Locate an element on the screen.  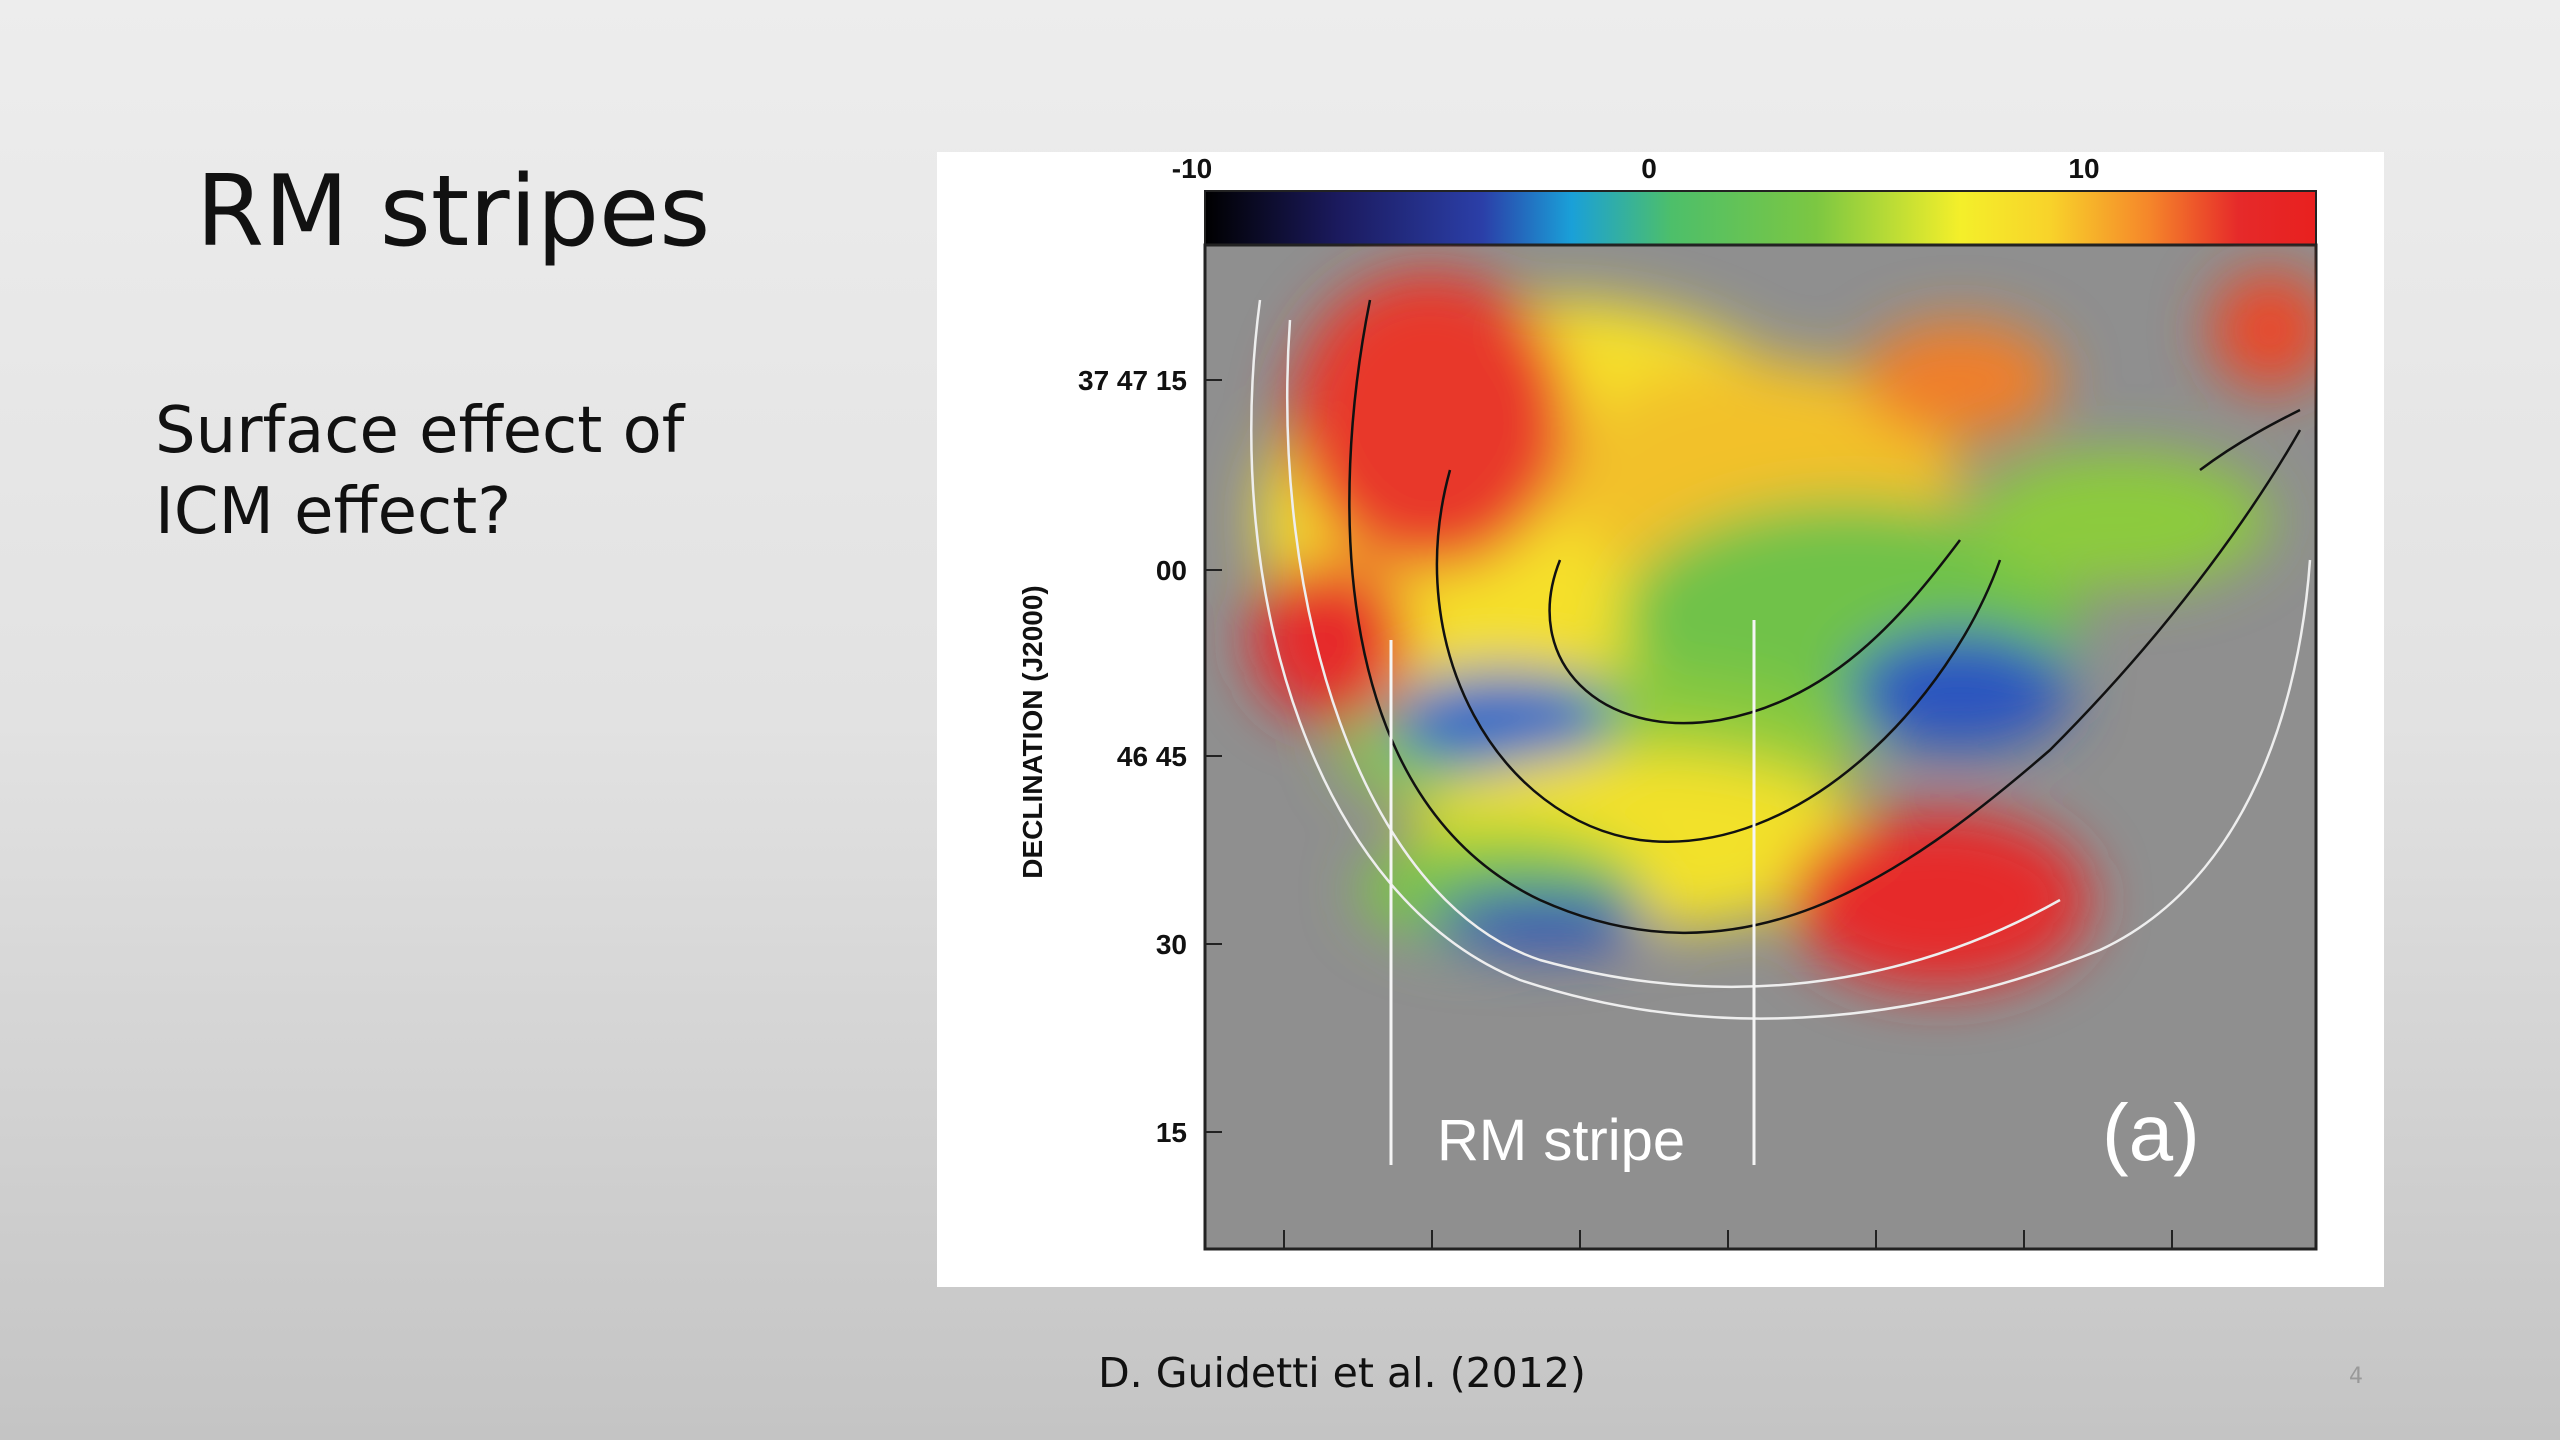
page-number: 4 is located at coordinates (2356, 1376).